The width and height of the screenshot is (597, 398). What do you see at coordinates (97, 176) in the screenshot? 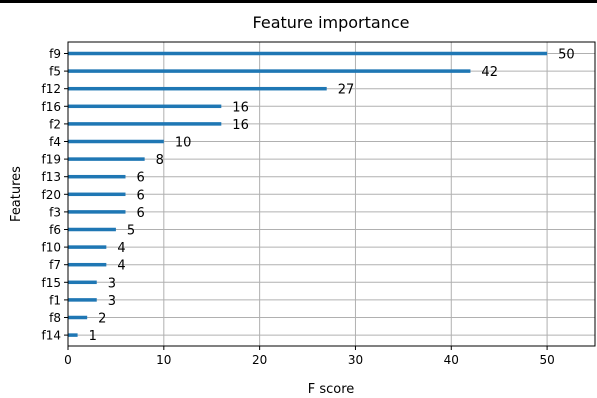
I see `bar-f13` at bounding box center [97, 176].